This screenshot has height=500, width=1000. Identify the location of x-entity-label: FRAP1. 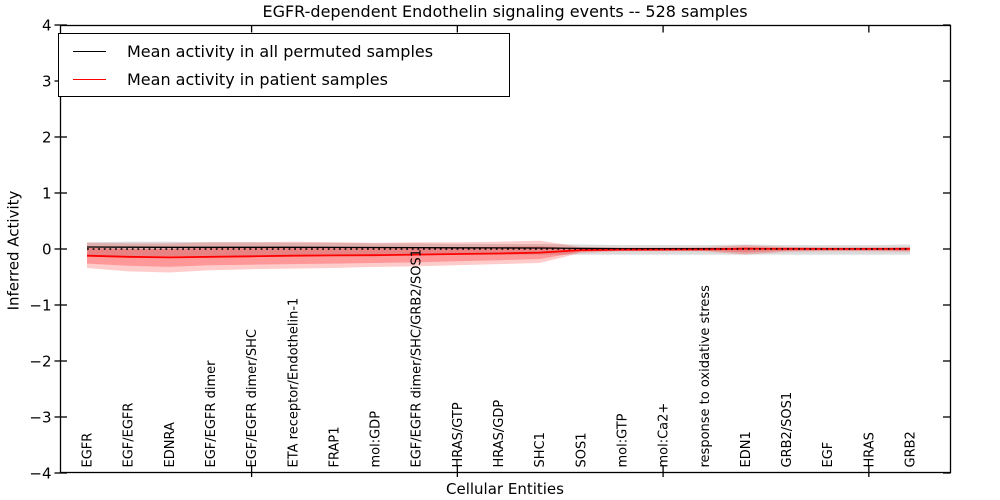
(334, 447).